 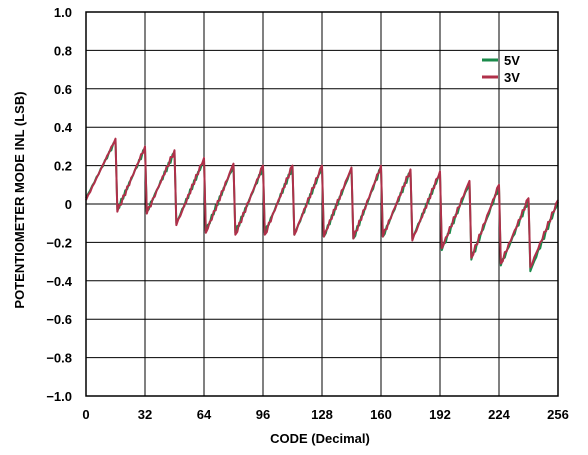 I want to click on y-tick-label: 1.0, so click(x=63, y=12).